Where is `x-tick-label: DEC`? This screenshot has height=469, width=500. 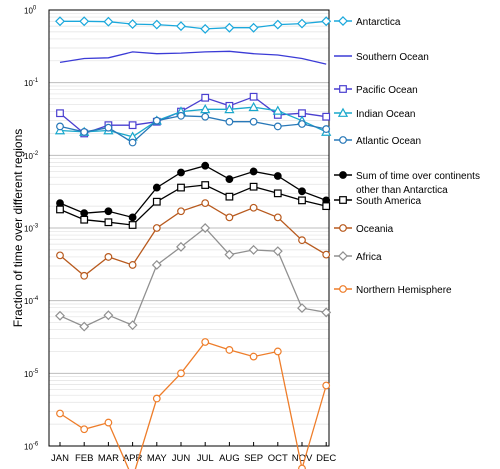 x-tick-label: DEC is located at coordinates (326, 458).